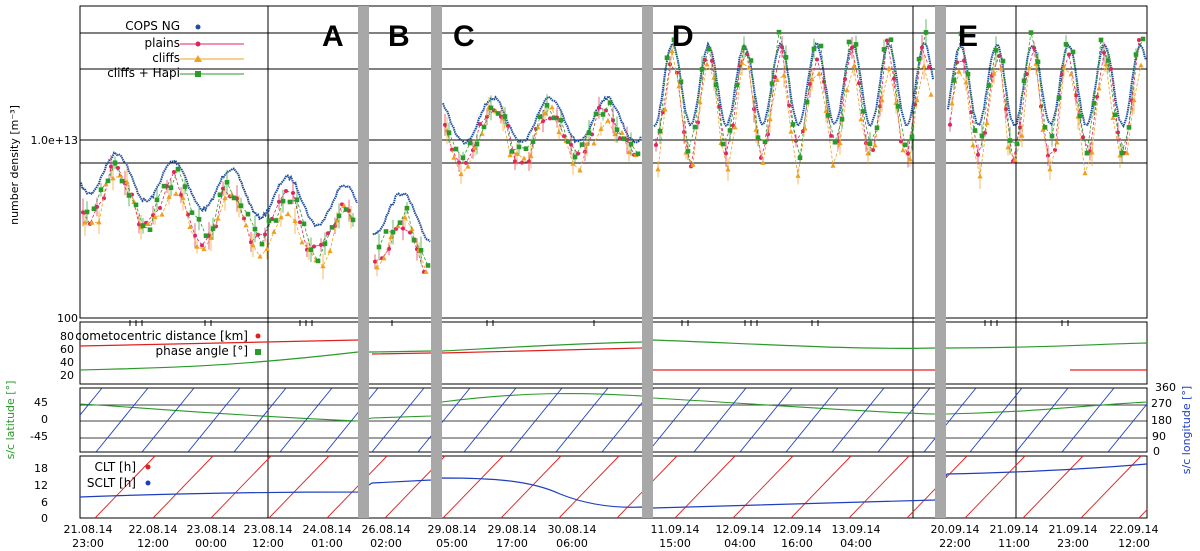 Image resolution: width=1200 pixels, height=551 pixels. I want to click on phase-angle-line, so click(613, 355).